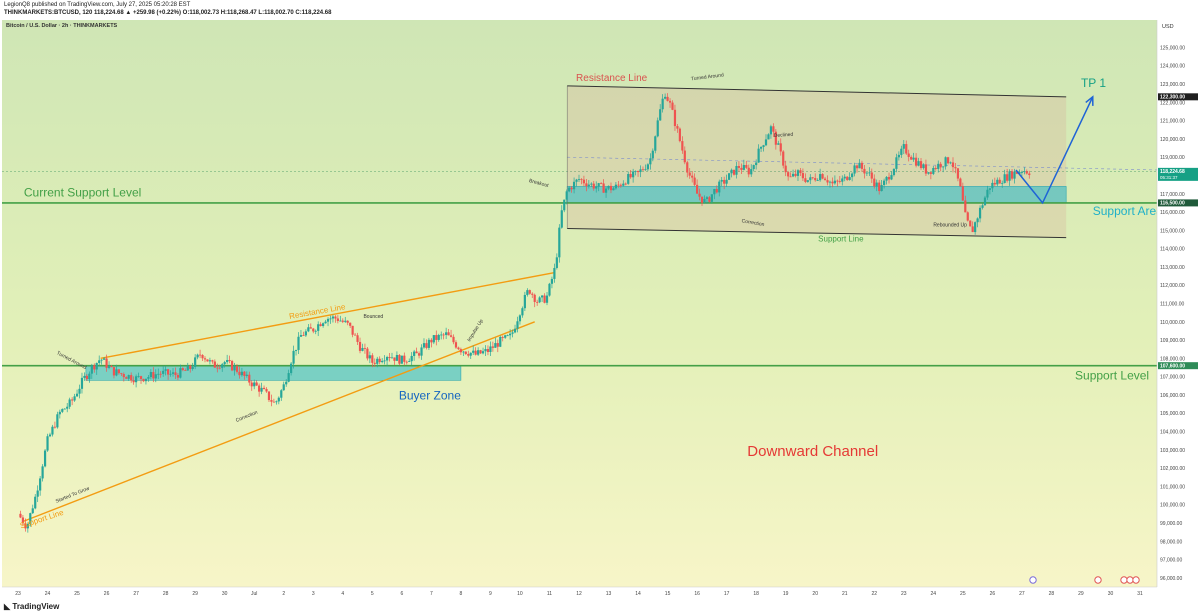 The width and height of the screenshot is (1199, 614). What do you see at coordinates (578, 593) in the screenshot?
I see `time-axis-panel` at bounding box center [578, 593].